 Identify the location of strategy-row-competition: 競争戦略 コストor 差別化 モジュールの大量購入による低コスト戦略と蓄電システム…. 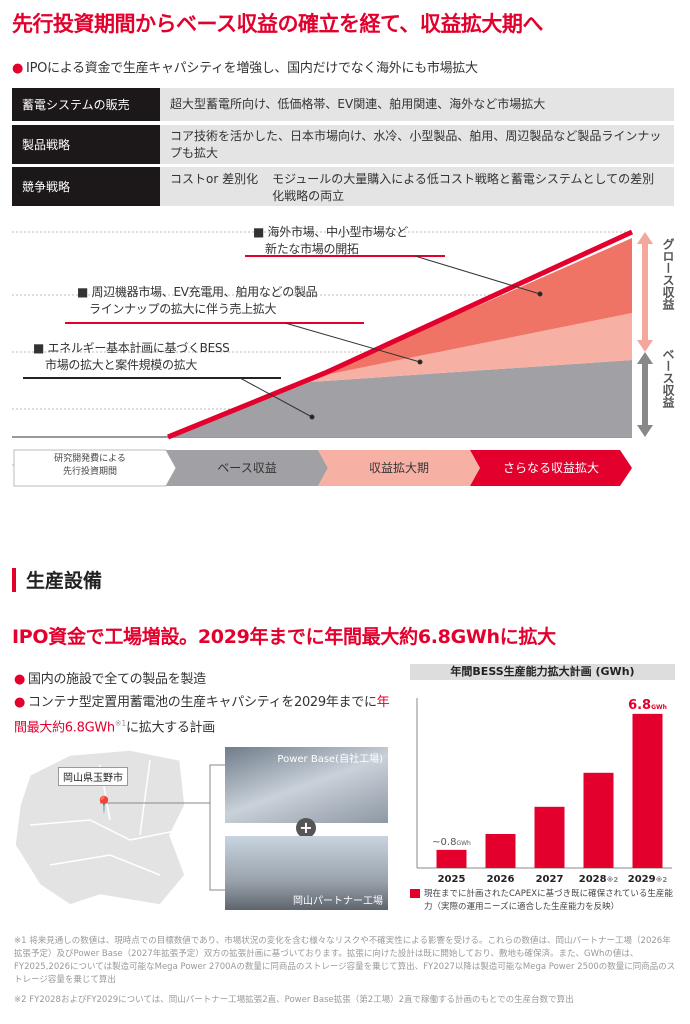
(343, 186).